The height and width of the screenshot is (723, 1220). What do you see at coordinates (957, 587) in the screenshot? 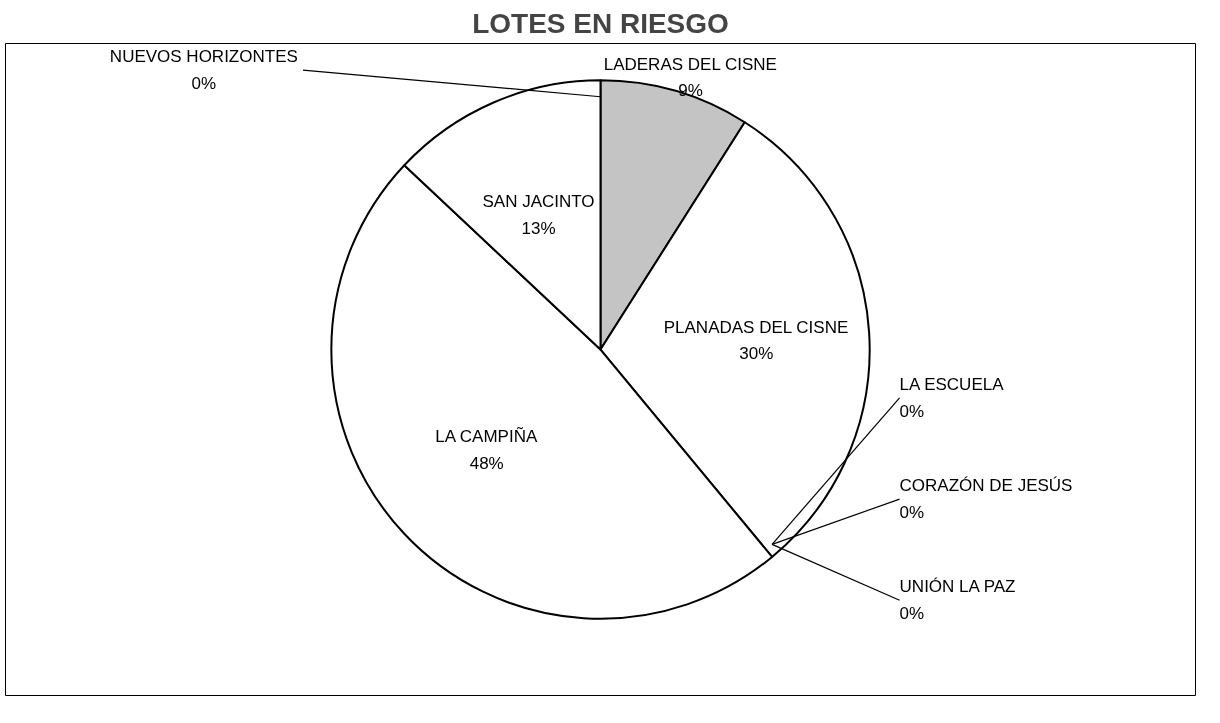
I see `category-label: UNIÓN LA PAZ` at bounding box center [957, 587].